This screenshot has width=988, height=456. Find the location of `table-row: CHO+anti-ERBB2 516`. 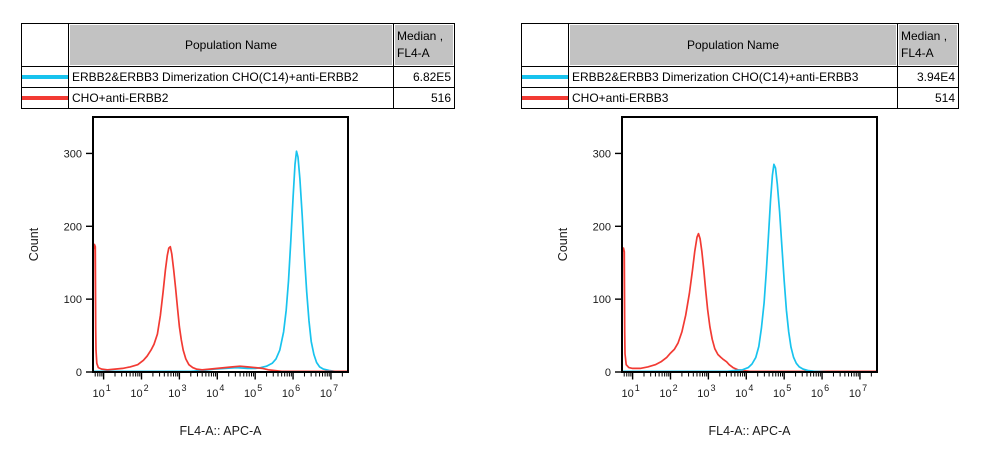

table-row: CHO+anti-ERBB2 516 is located at coordinates (238, 98).